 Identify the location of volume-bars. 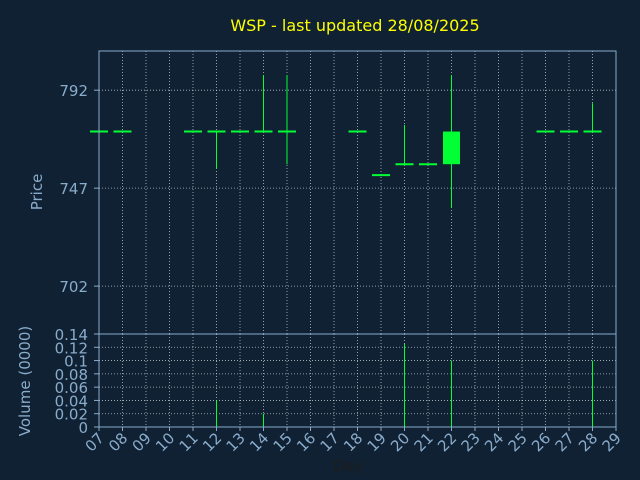
(404, 385).